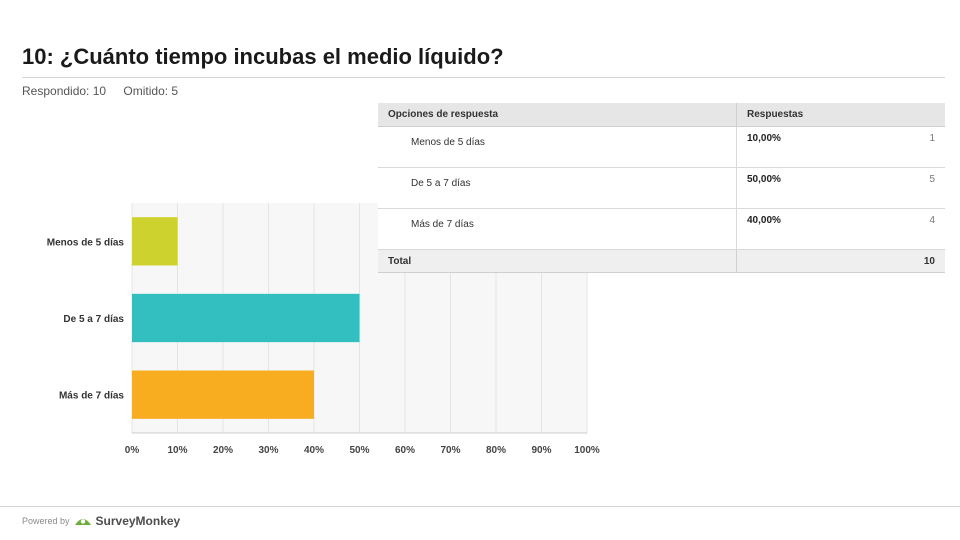  I want to click on x-tick-label: 10%, so click(177, 450).